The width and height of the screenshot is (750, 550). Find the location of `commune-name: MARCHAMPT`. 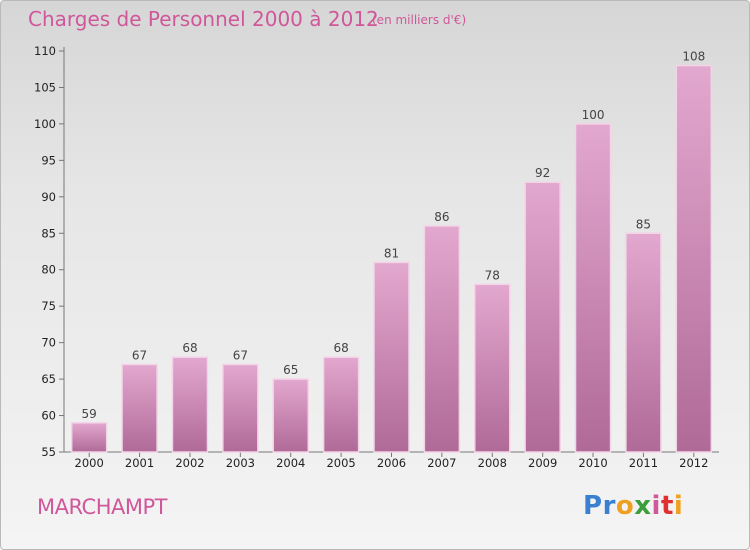

commune-name: MARCHAMPT is located at coordinates (102, 507).